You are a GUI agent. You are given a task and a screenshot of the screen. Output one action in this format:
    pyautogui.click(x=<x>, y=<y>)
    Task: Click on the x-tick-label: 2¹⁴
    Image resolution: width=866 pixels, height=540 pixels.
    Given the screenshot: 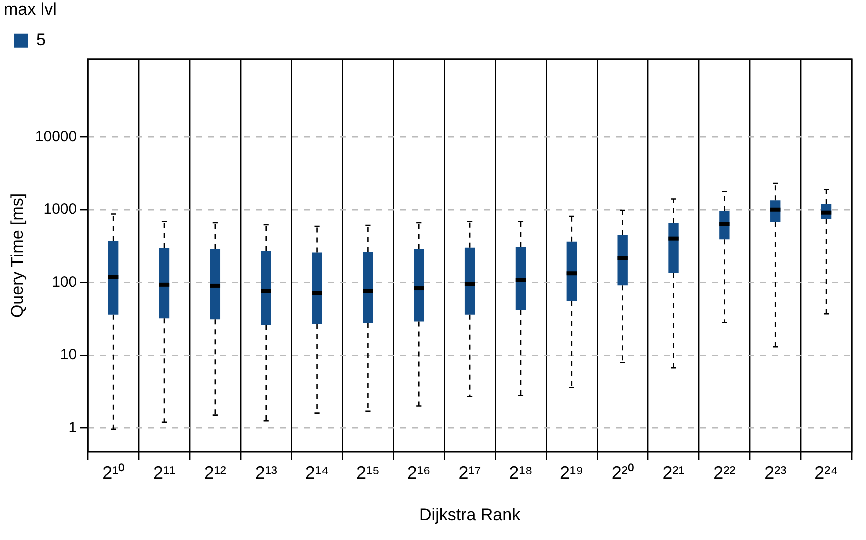 What is the action you would take?
    pyautogui.click(x=317, y=472)
    